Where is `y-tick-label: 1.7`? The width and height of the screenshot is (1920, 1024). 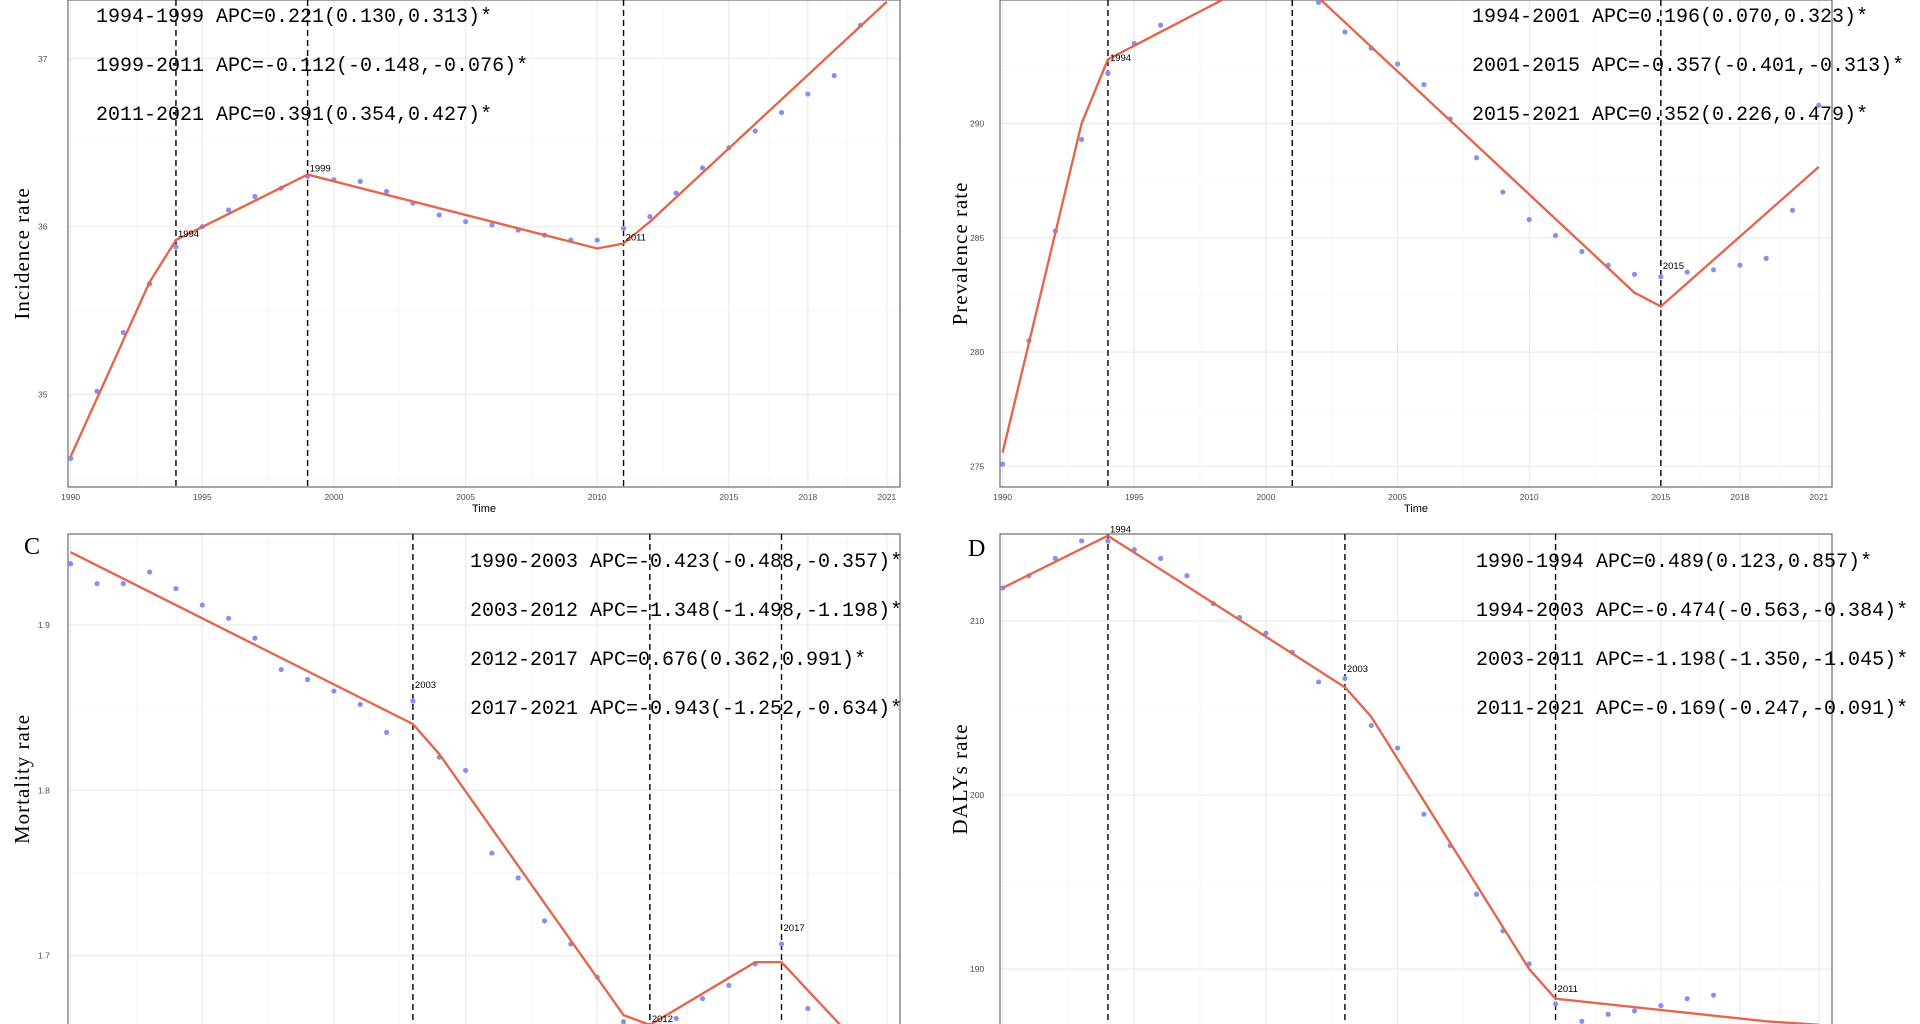
y-tick-label: 1.7 is located at coordinates (44, 956).